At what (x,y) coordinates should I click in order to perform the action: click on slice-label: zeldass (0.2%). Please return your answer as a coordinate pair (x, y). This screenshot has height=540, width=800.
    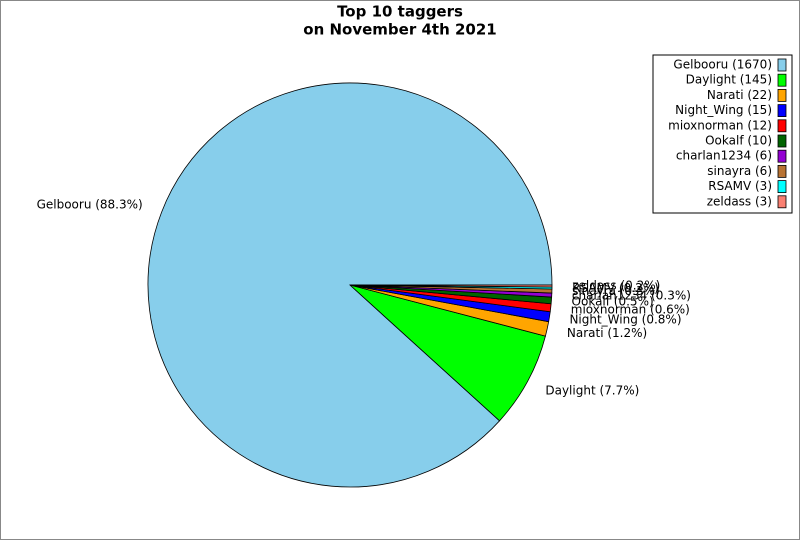
    Looking at the image, I should click on (616, 286).